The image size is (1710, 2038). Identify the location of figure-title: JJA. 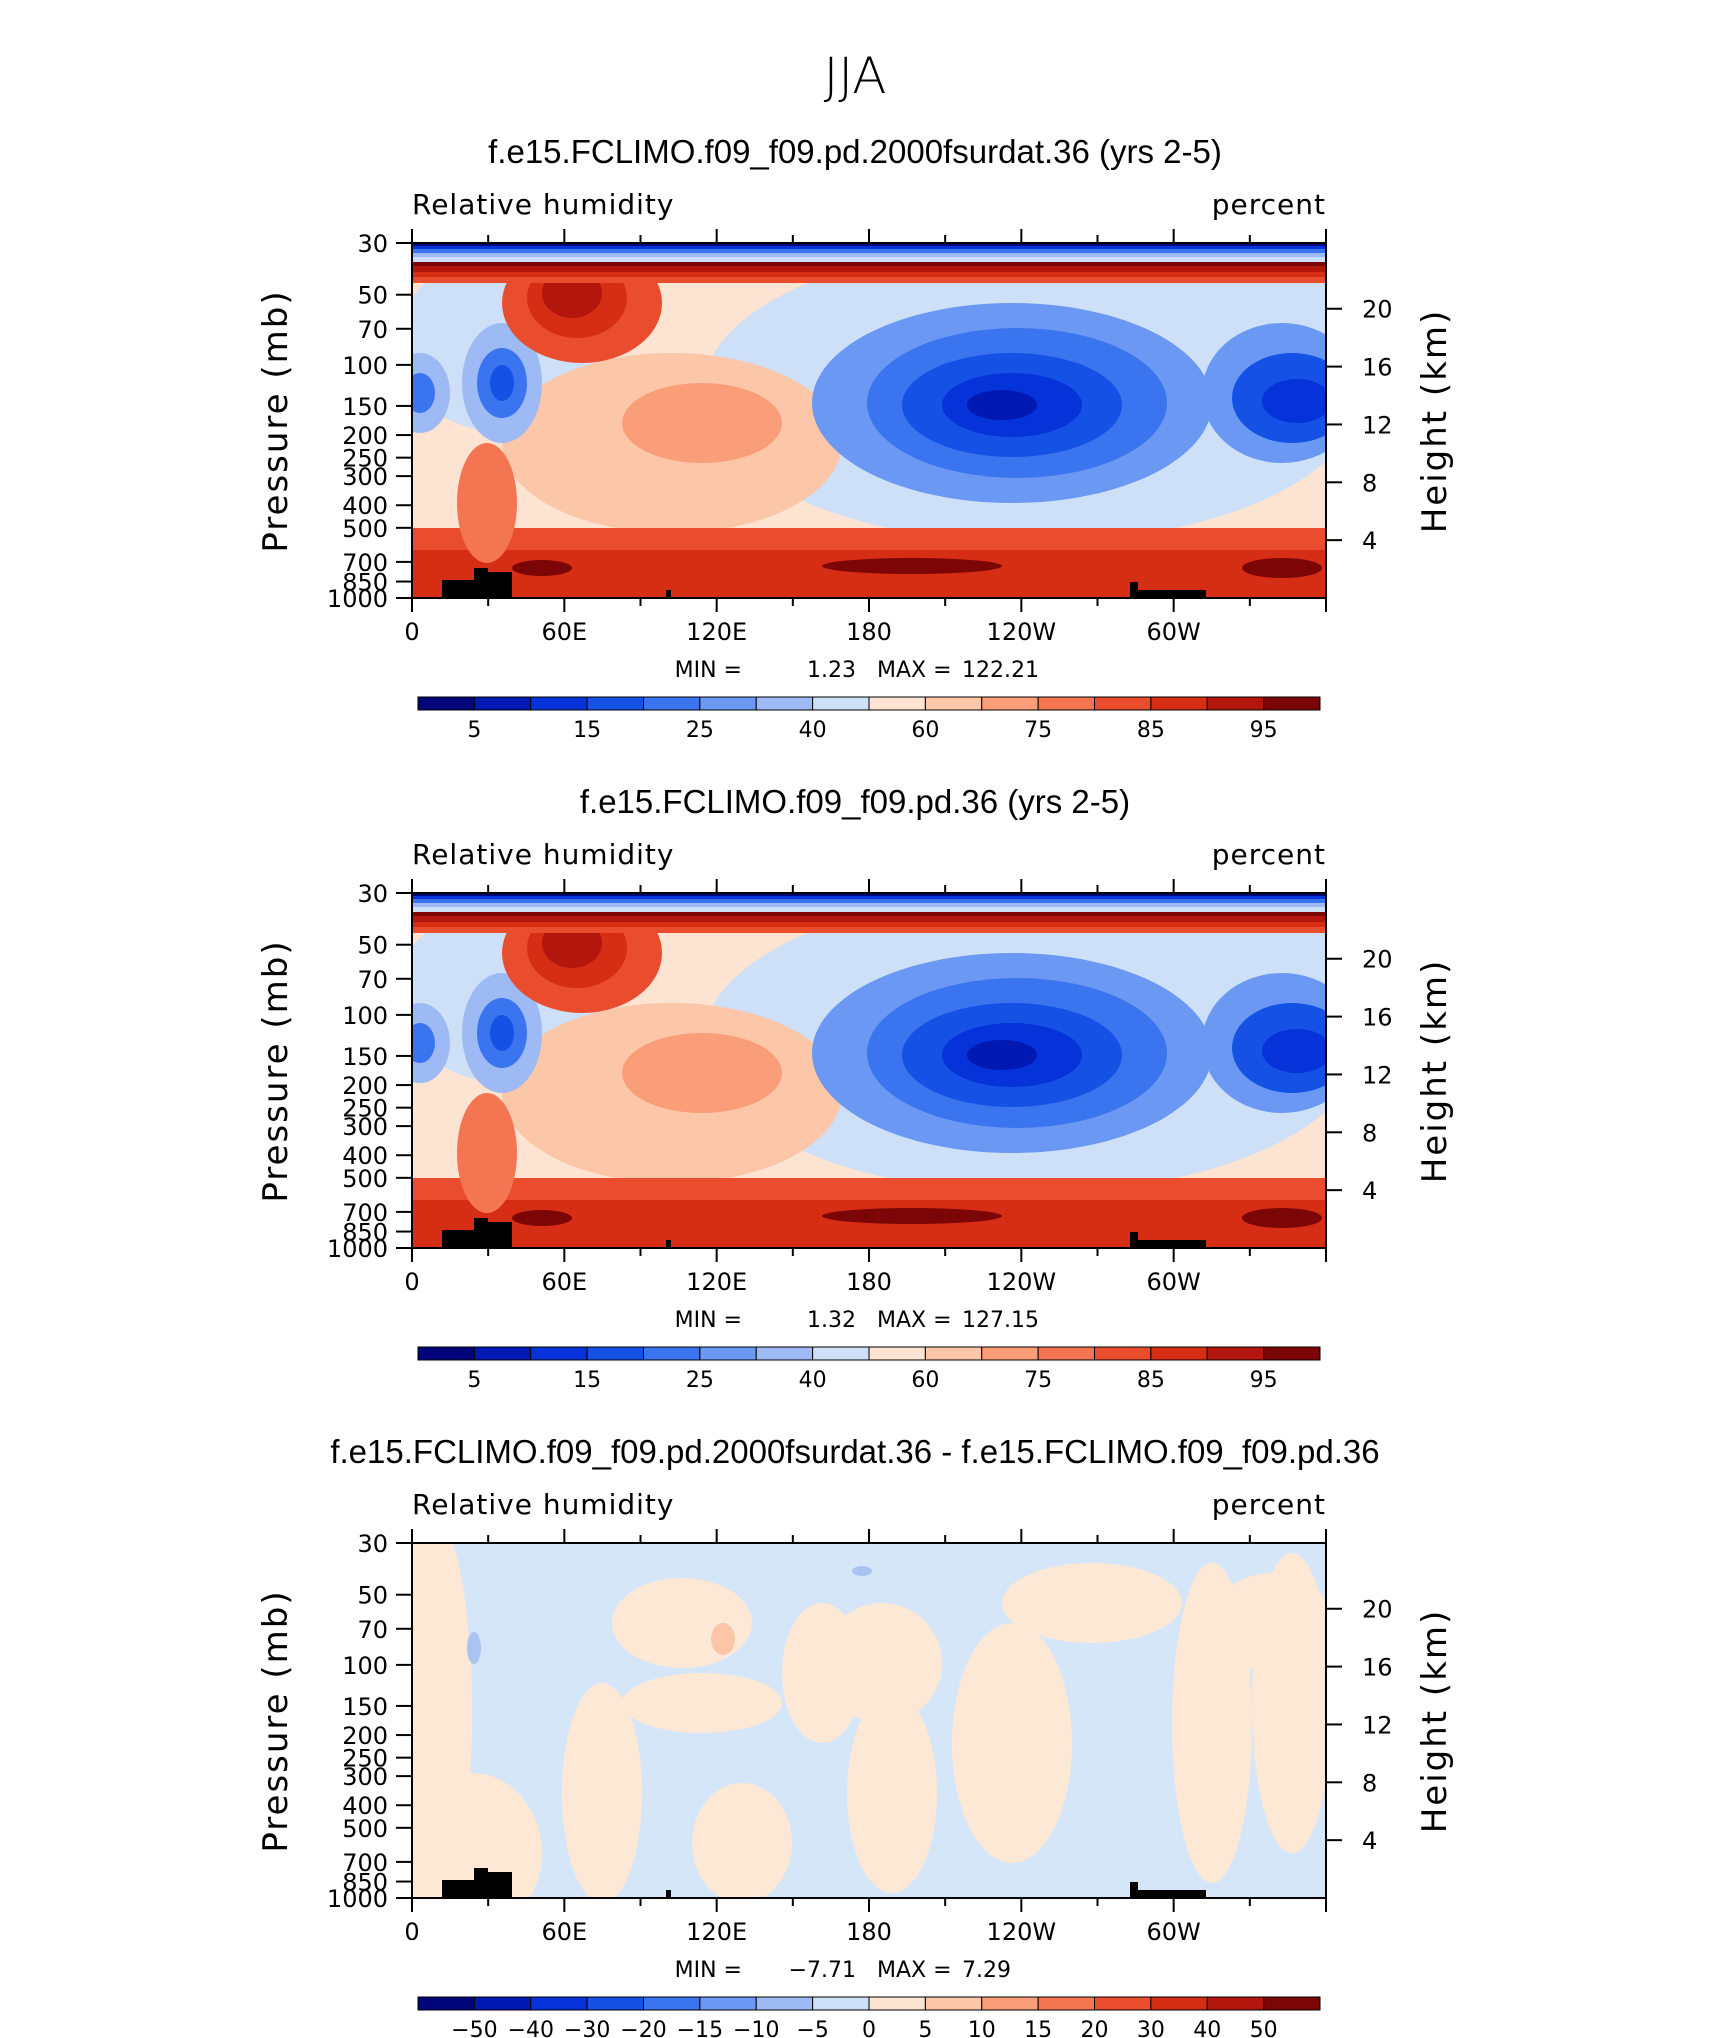
(855, 76).